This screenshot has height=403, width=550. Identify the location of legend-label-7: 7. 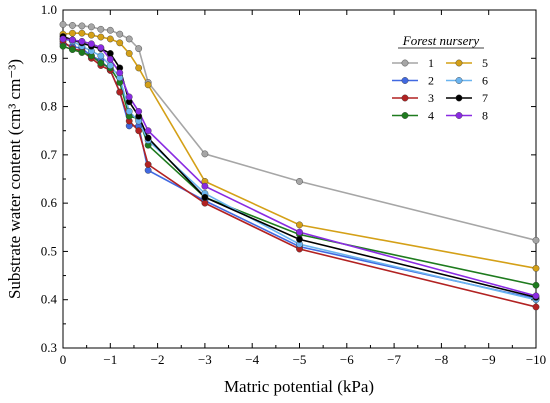
(485, 98).